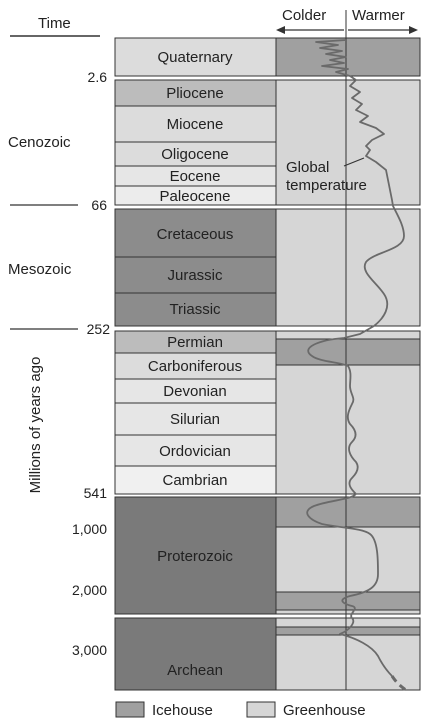 Image resolution: width=429 pixels, height=723 pixels. I want to click on period-label-cambrian: Cambrian, so click(194, 480).